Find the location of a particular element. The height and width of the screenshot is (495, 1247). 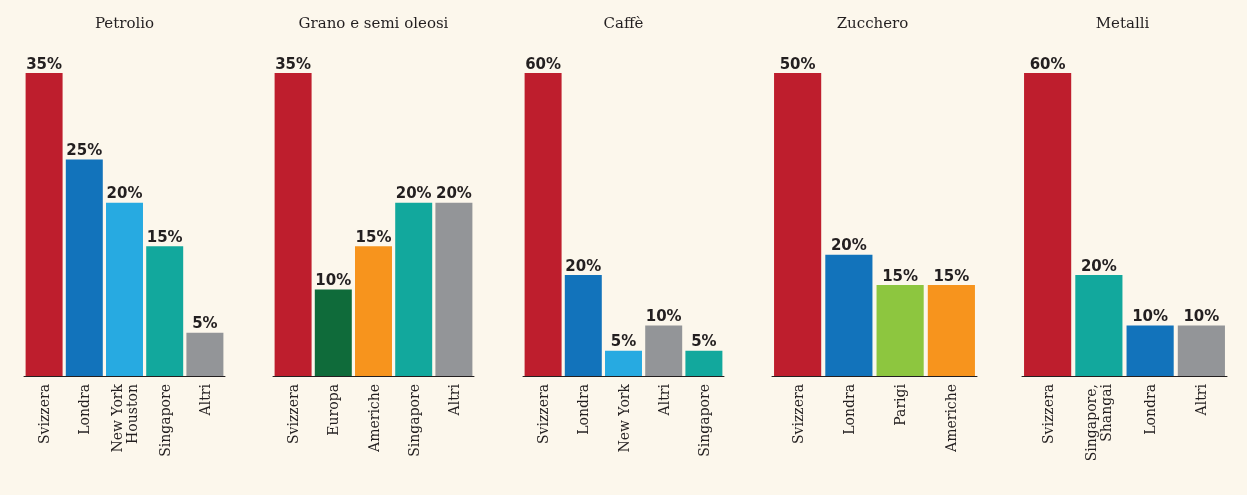

x-tick-label: Europa is located at coordinates (333, 410).